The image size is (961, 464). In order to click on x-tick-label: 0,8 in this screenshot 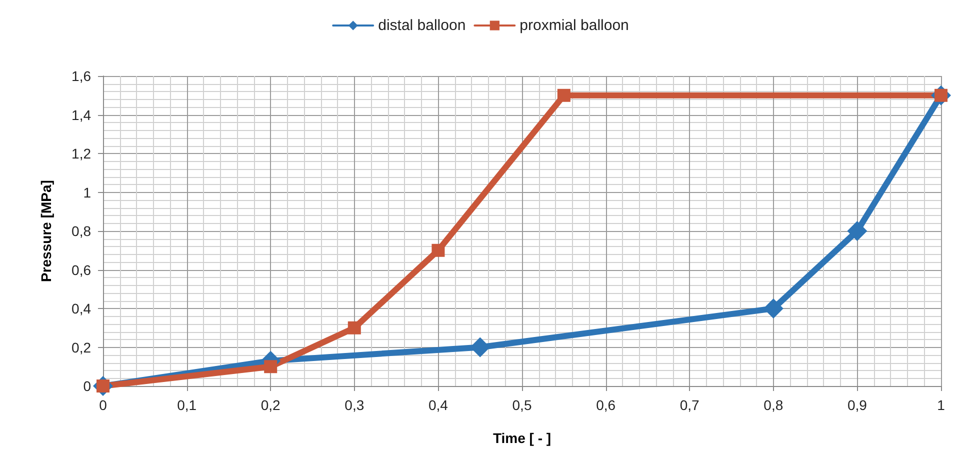, I will do `click(774, 405)`.